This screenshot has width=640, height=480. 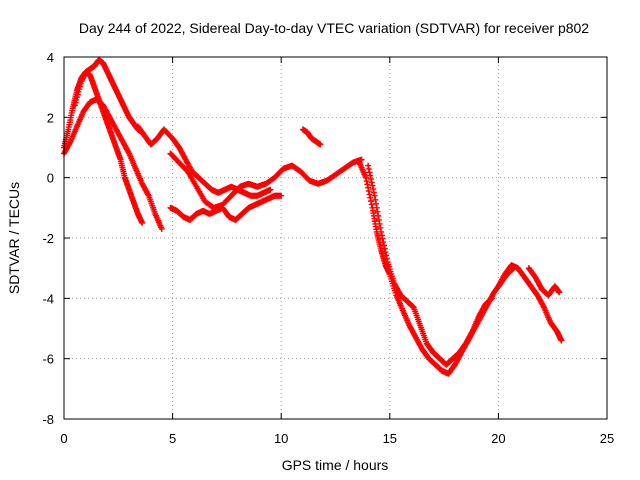 What do you see at coordinates (103, 147) in the screenshot?
I see `series-track-a-early-peak` at bounding box center [103, 147].